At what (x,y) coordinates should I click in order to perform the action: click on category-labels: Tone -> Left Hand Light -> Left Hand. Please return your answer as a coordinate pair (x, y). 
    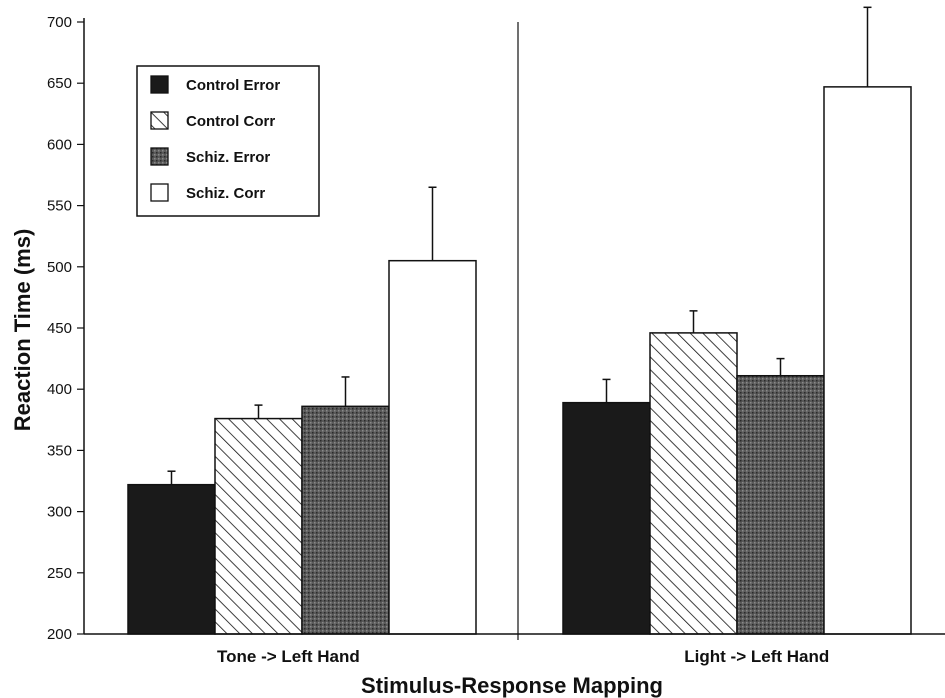
    Looking at the image, I should click on (523, 656).